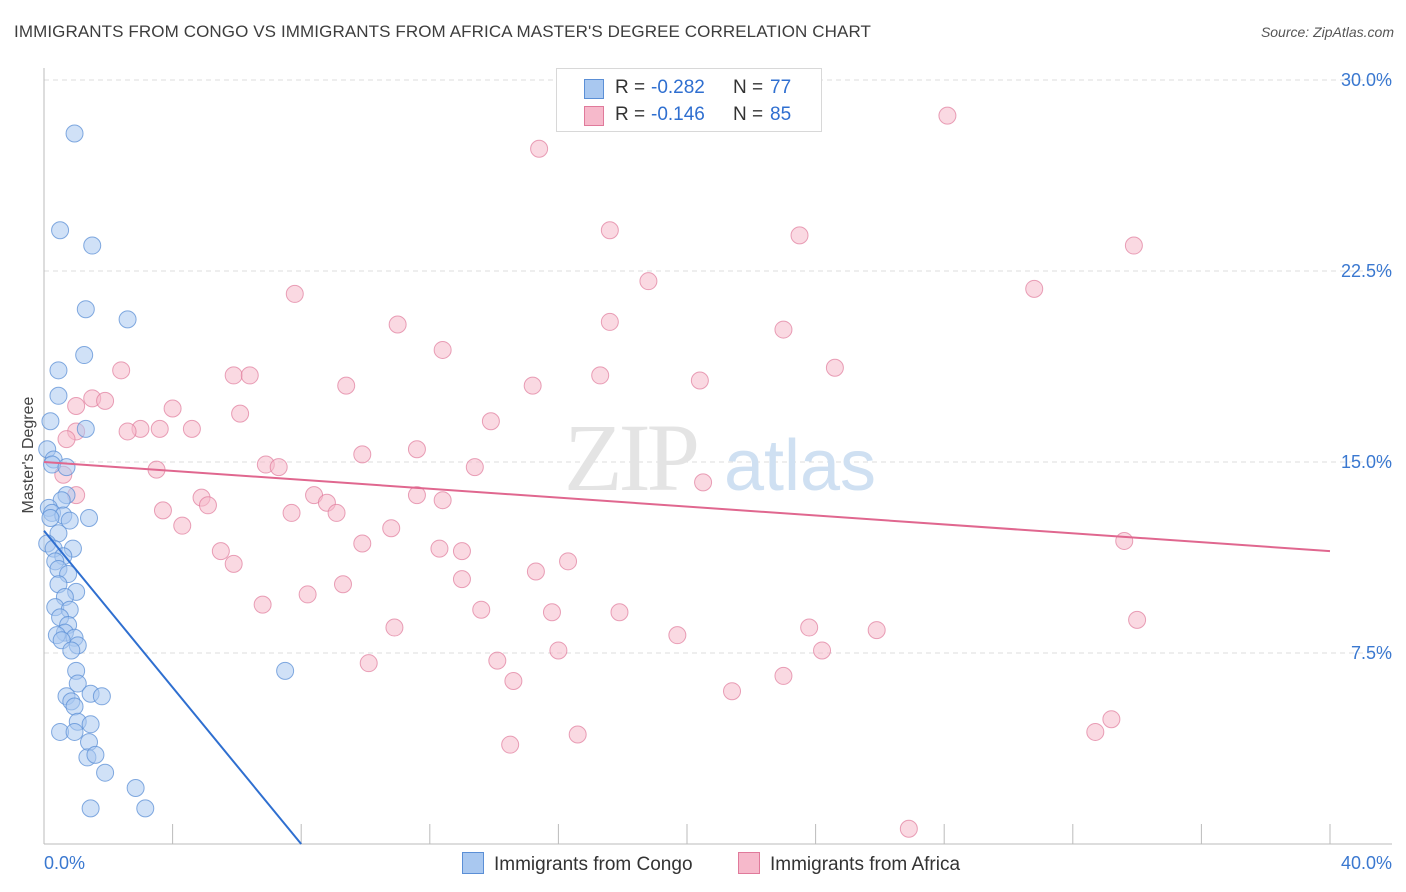 Image resolution: width=1406 pixels, height=892 pixels. I want to click on bottom-africa-label: Immigrants from Africa, so click(865, 864).